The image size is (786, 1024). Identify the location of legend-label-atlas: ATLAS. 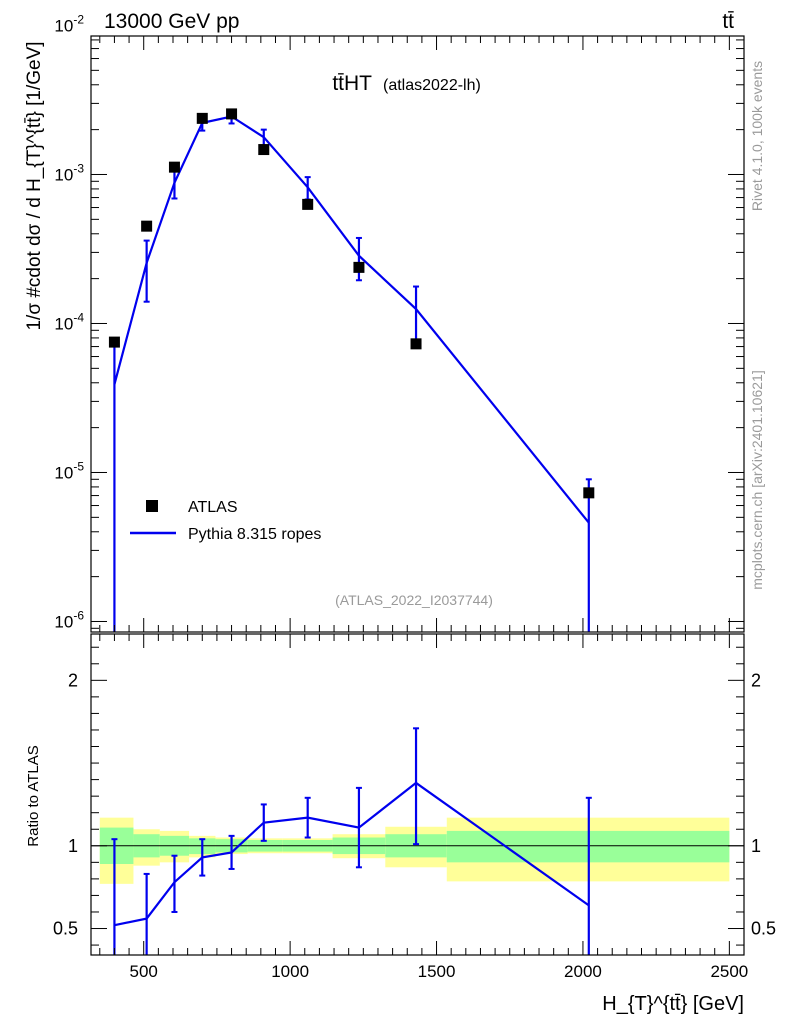
(213, 507).